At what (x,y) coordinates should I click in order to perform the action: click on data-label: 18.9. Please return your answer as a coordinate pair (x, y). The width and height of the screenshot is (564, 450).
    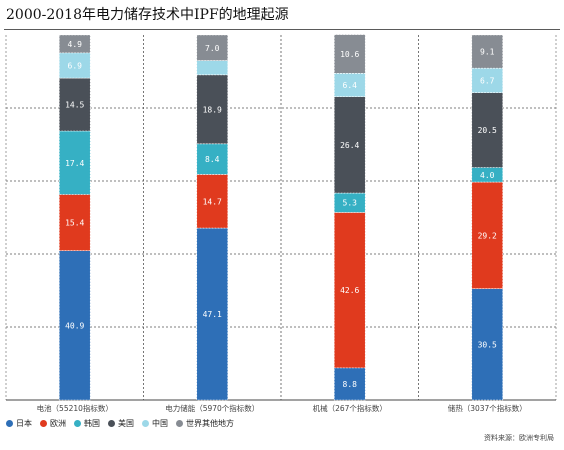
    Looking at the image, I should click on (212, 109).